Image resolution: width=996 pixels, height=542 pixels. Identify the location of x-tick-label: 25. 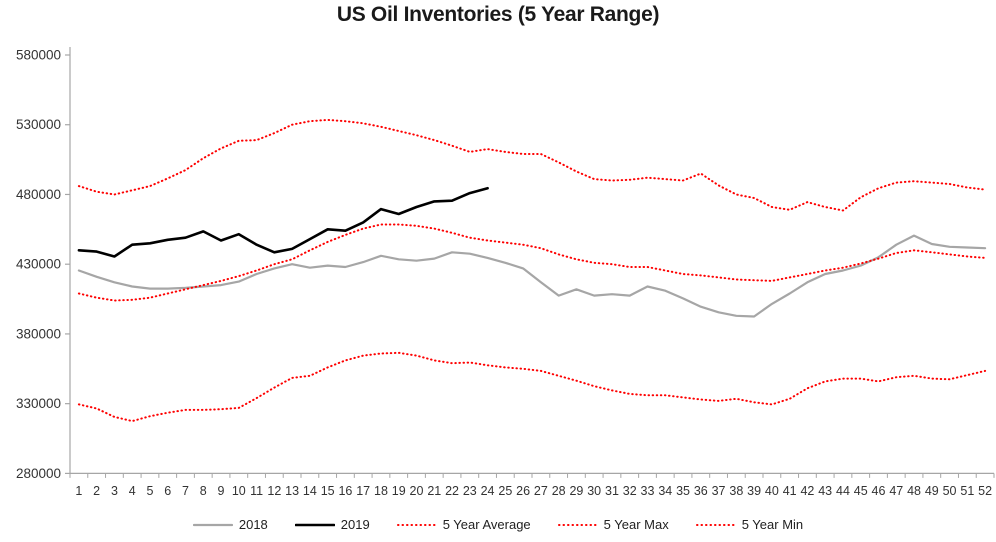
(505, 491).